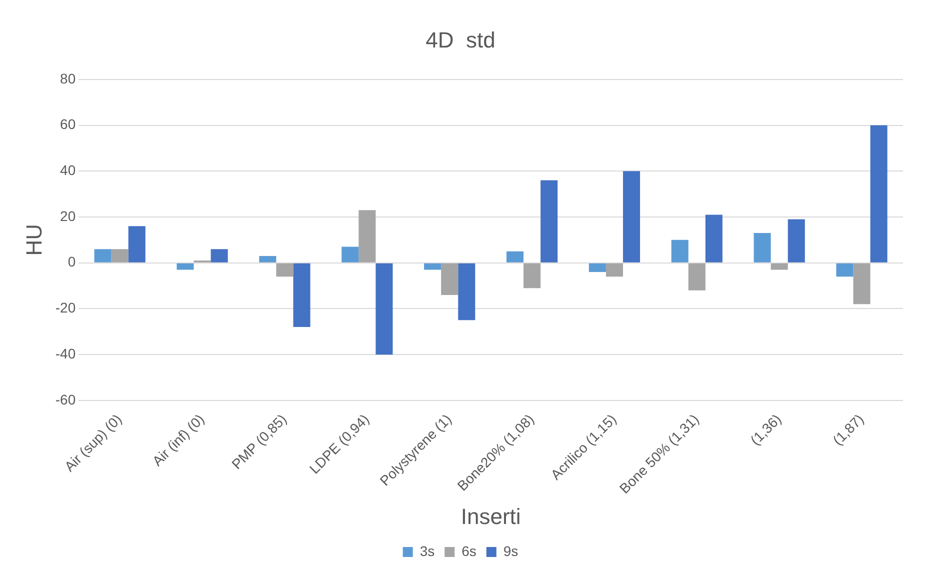  What do you see at coordinates (65, 399) in the screenshot?
I see `y-tick-label: -60` at bounding box center [65, 399].